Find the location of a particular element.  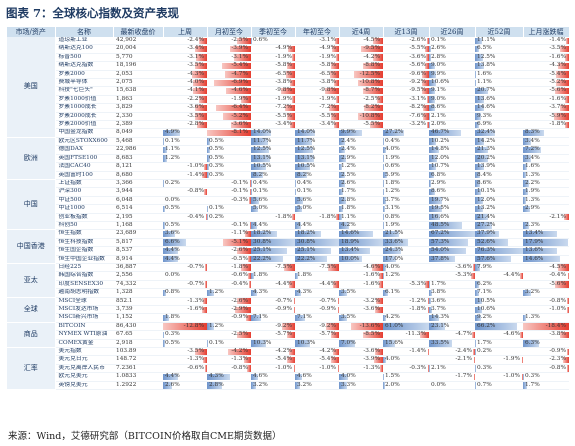

return-cell: -0.9% is located at coordinates (317, 310).